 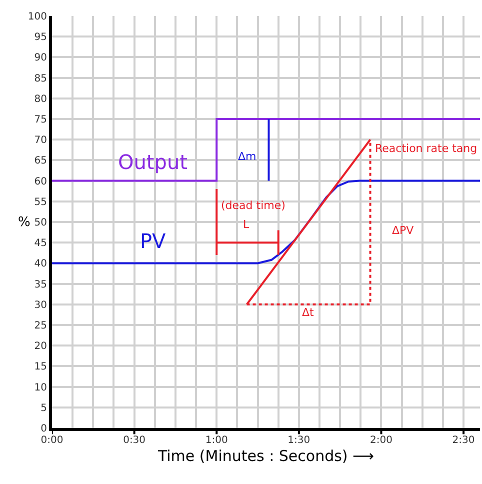 I want to click on y-tick-label: 95, so click(x=40, y=38).